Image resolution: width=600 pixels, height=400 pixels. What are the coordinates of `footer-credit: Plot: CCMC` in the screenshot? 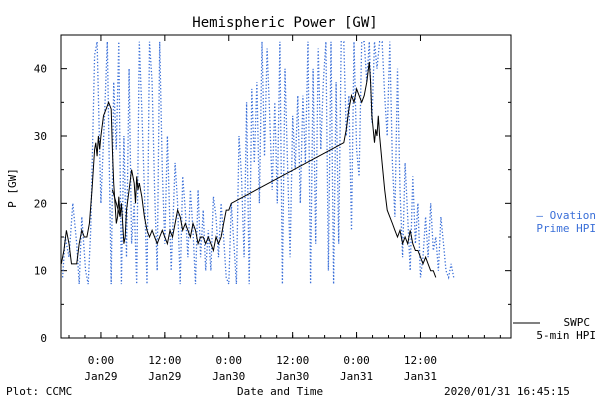 It's located at (39, 391).